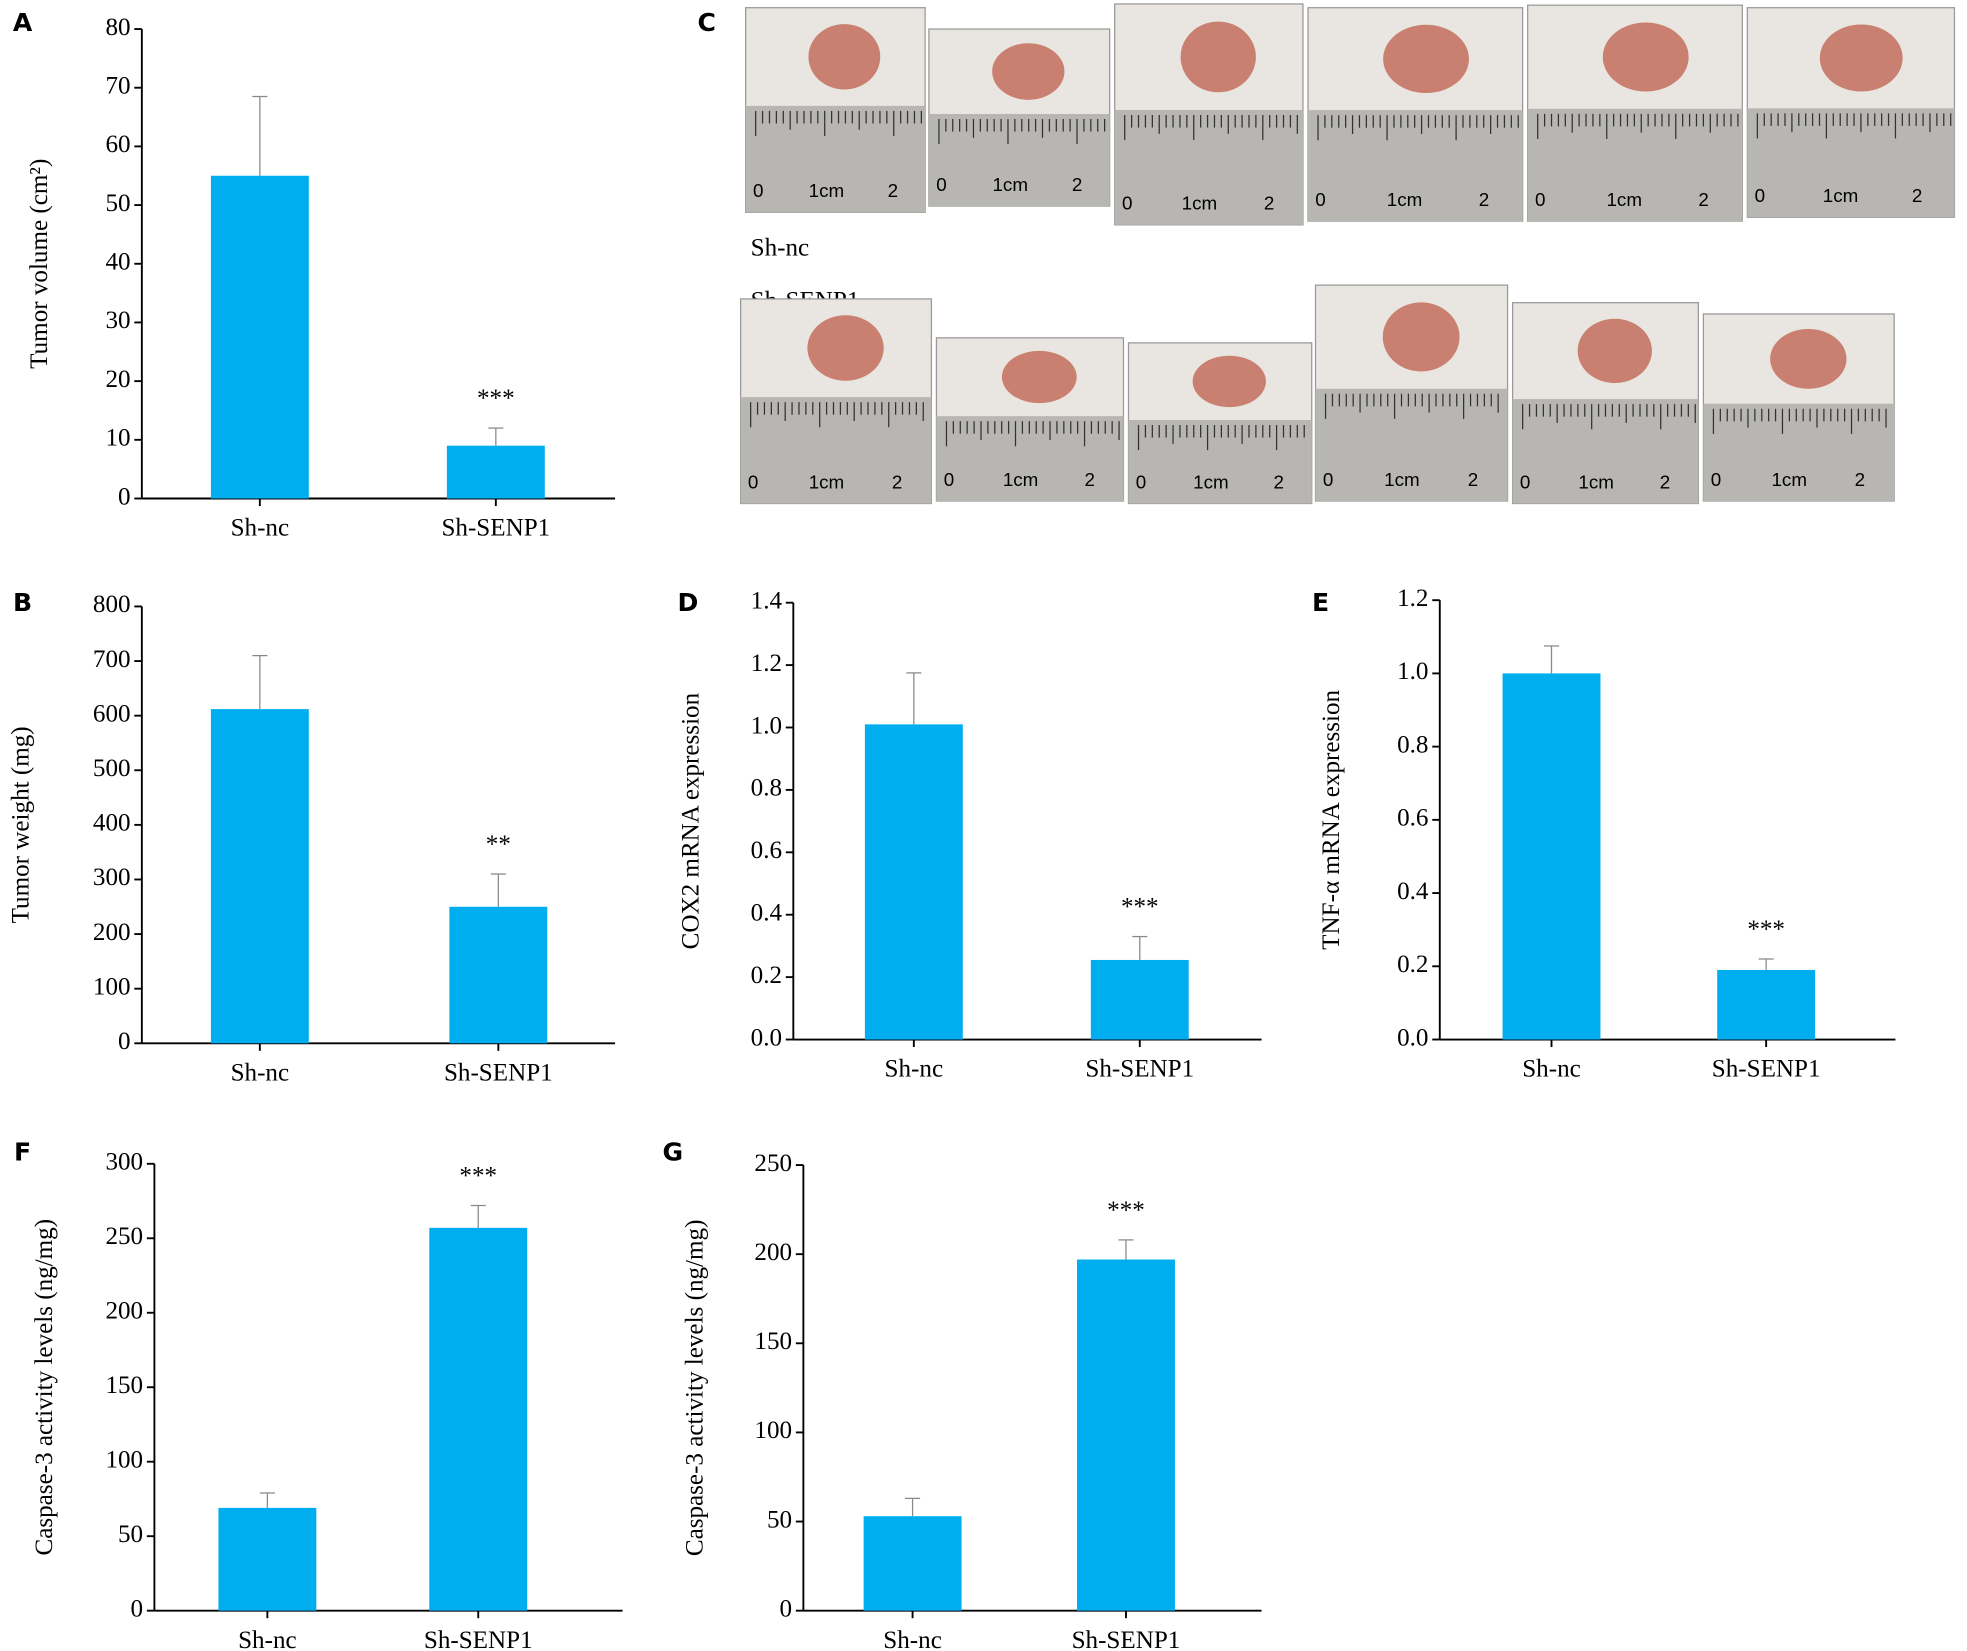  I want to click on y-tick-label: 500, so click(112, 768).